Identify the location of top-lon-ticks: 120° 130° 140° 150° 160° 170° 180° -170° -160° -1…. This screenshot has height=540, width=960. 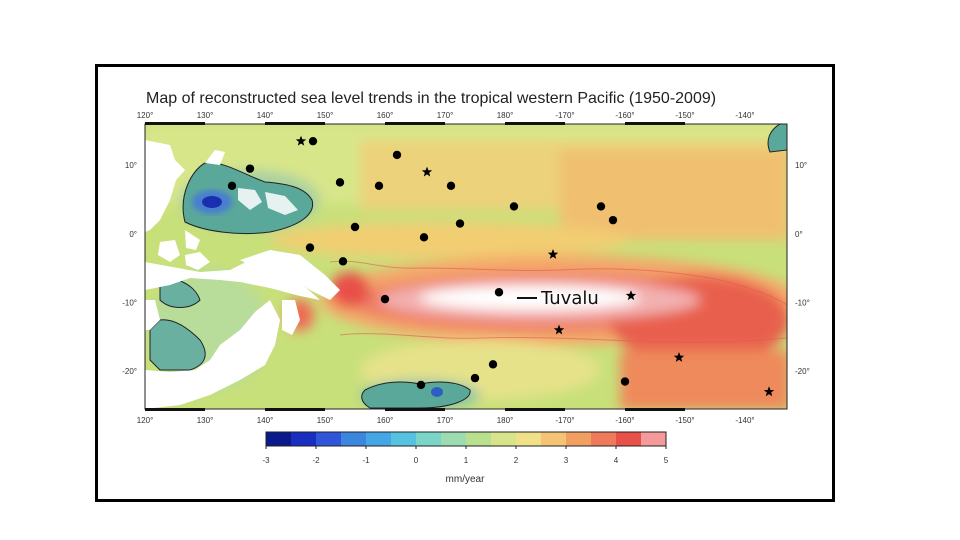
(446, 115).